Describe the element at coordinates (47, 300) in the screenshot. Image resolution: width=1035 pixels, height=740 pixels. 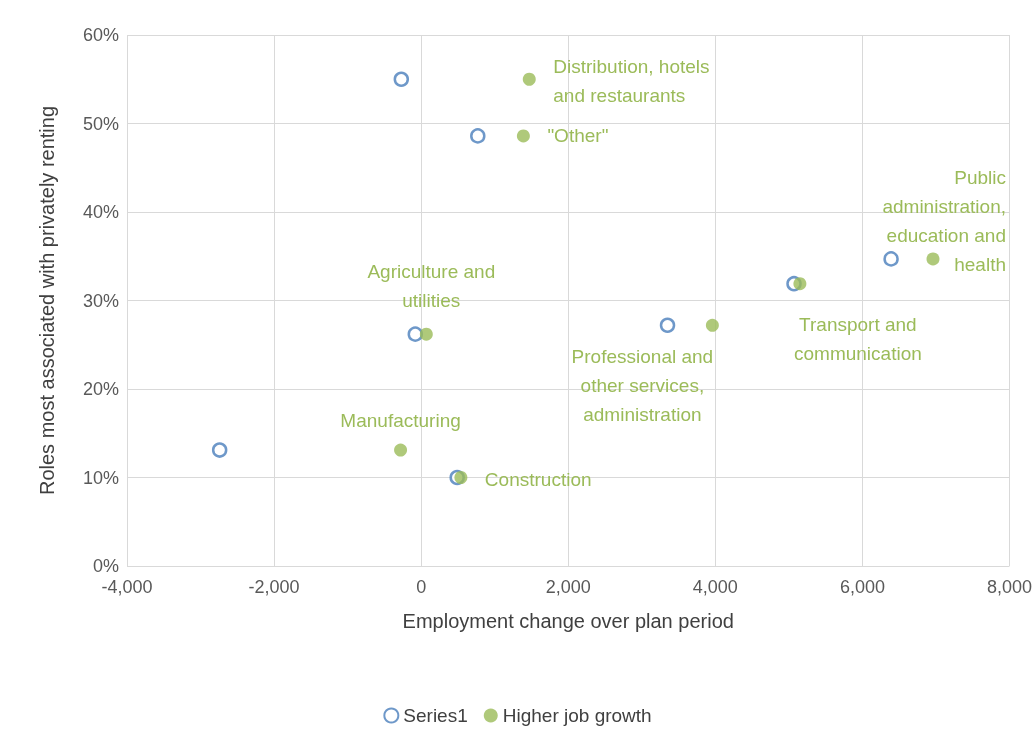
I see `y-axis-title: Roles most associated with privately renting` at that location.